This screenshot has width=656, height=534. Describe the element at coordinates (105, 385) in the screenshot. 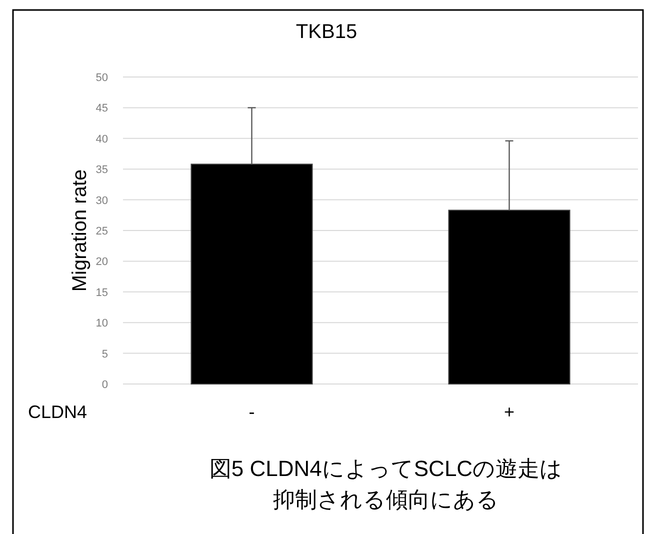

I see `y-tick-label: 0` at that location.